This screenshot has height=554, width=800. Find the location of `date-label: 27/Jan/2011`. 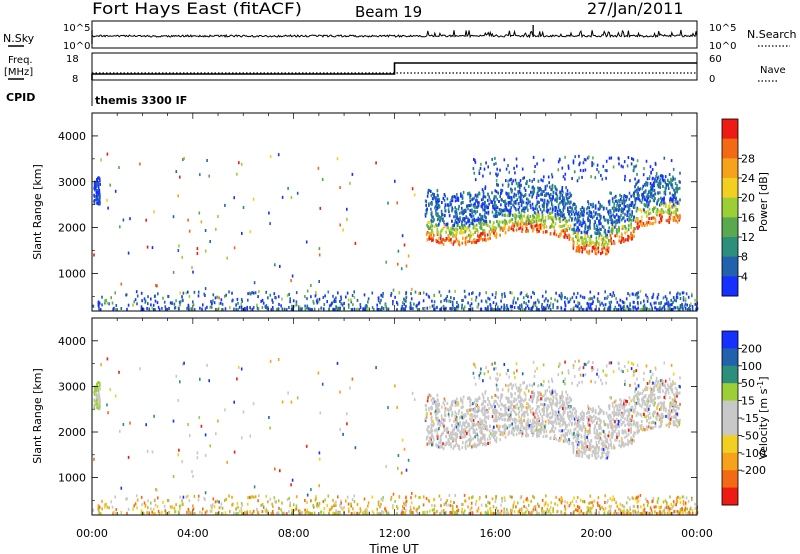

date-label: 27/Jan/2011 is located at coordinates (635, 9).